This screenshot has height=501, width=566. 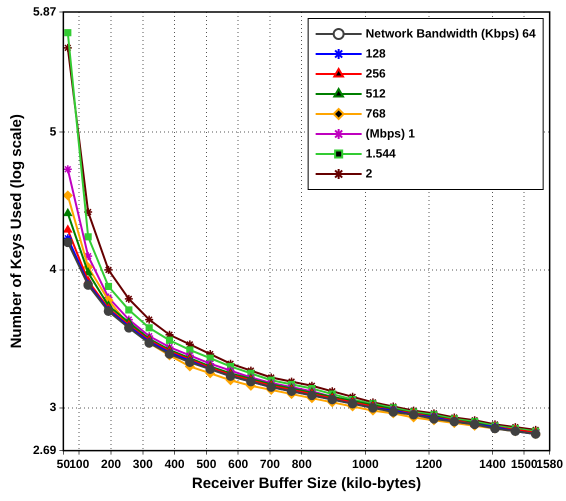 What do you see at coordinates (238, 464) in the screenshot?
I see `x-tick-label: 600` at bounding box center [238, 464].